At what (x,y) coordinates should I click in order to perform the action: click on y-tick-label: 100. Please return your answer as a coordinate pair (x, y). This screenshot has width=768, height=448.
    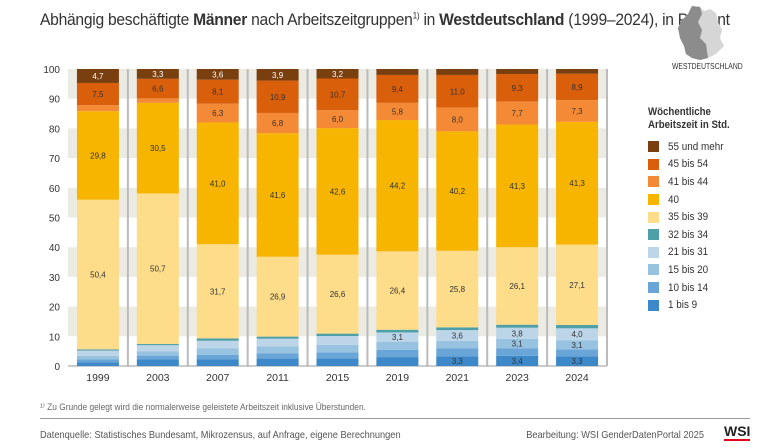
    Looking at the image, I should click on (51, 70).